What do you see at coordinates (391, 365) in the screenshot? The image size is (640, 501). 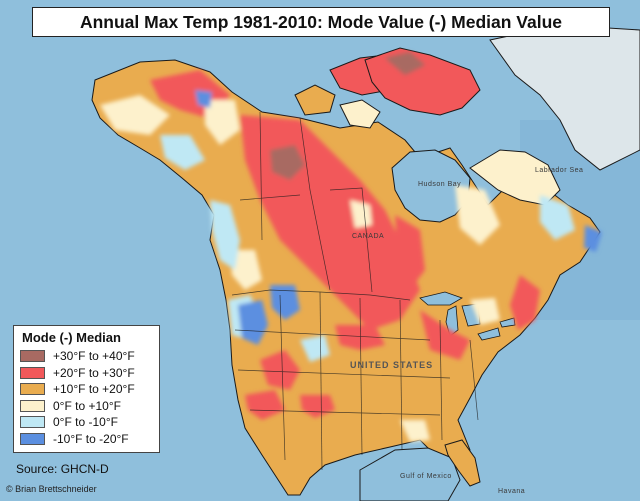 I see `label-united-states: UNITED STATES` at bounding box center [391, 365].